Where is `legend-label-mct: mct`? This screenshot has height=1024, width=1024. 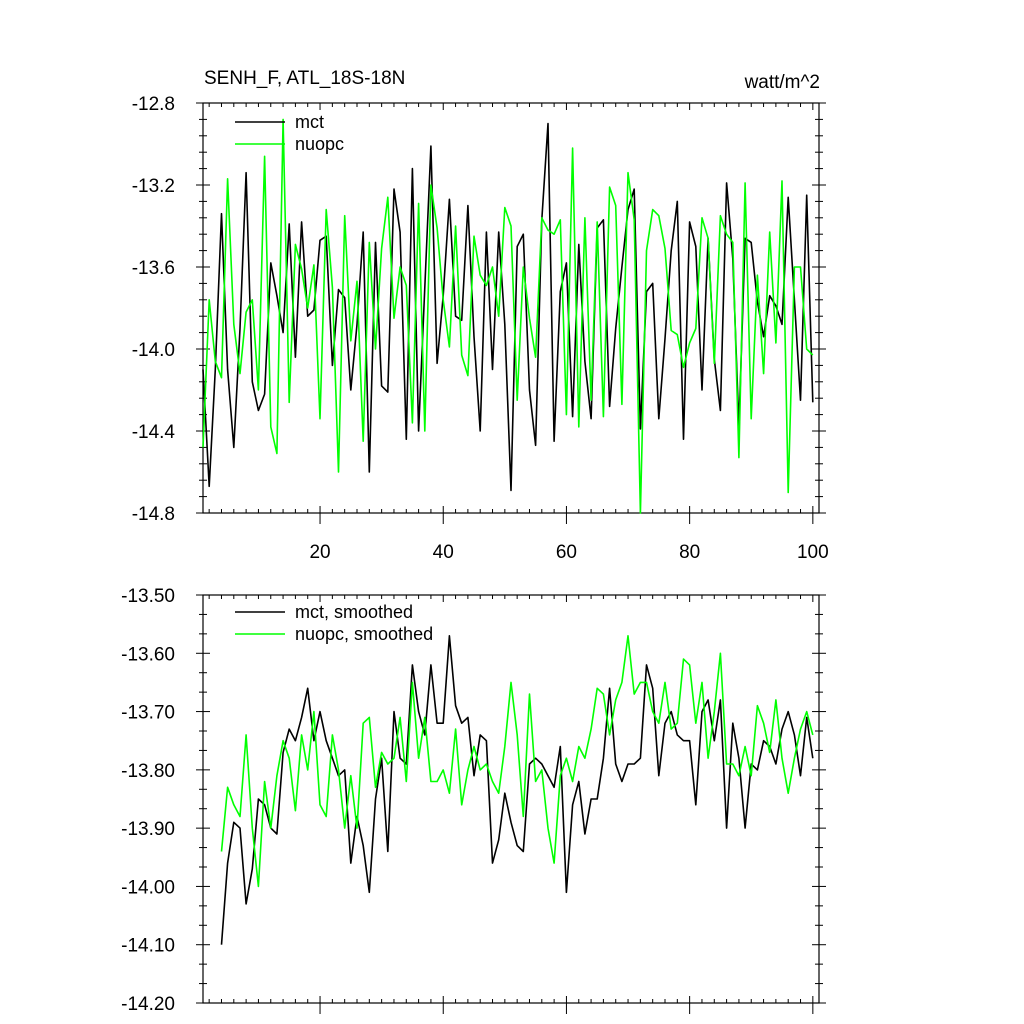 legend-label-mct: mct is located at coordinates (309, 122).